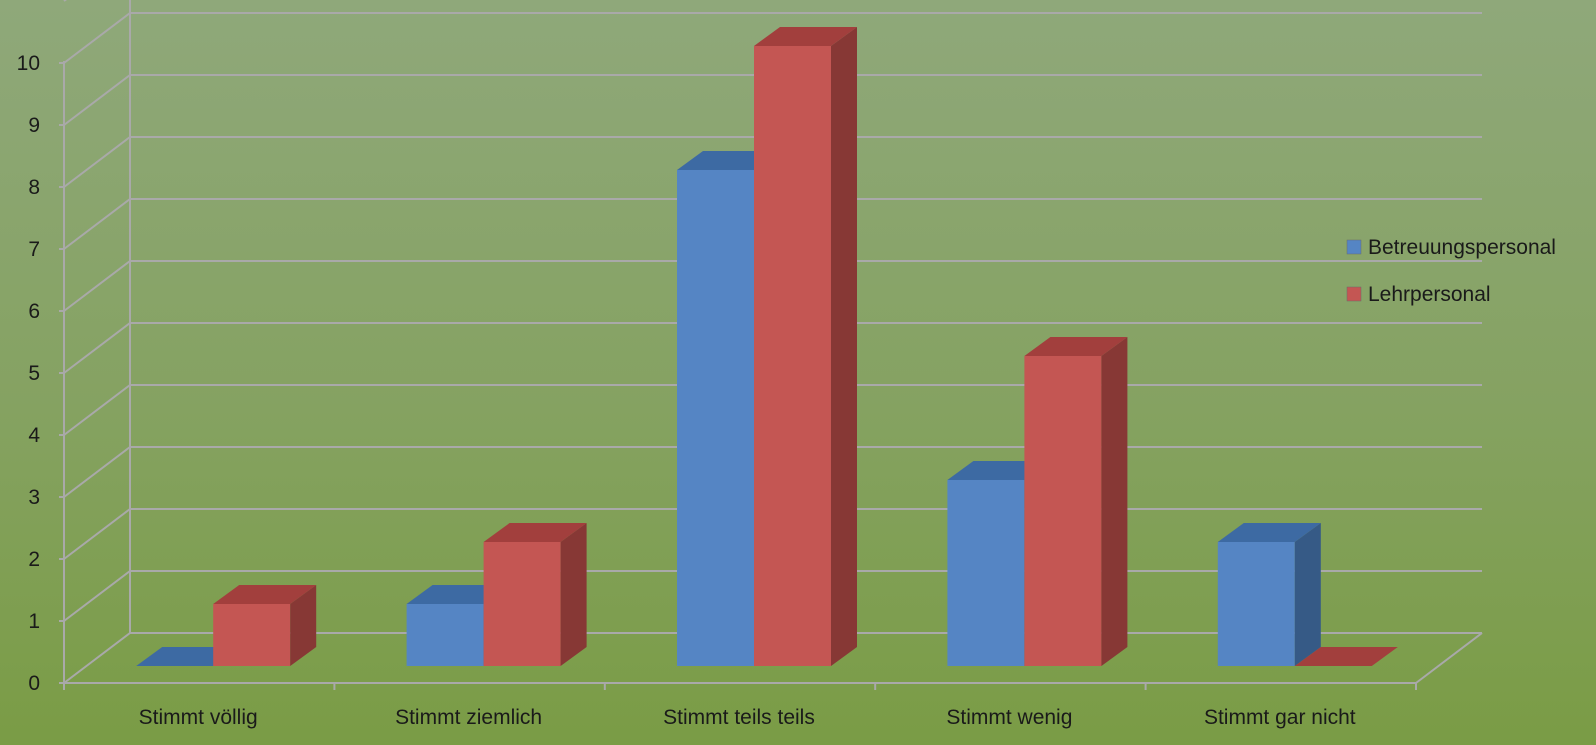  I want to click on y-tick-label: 5, so click(34, 373).